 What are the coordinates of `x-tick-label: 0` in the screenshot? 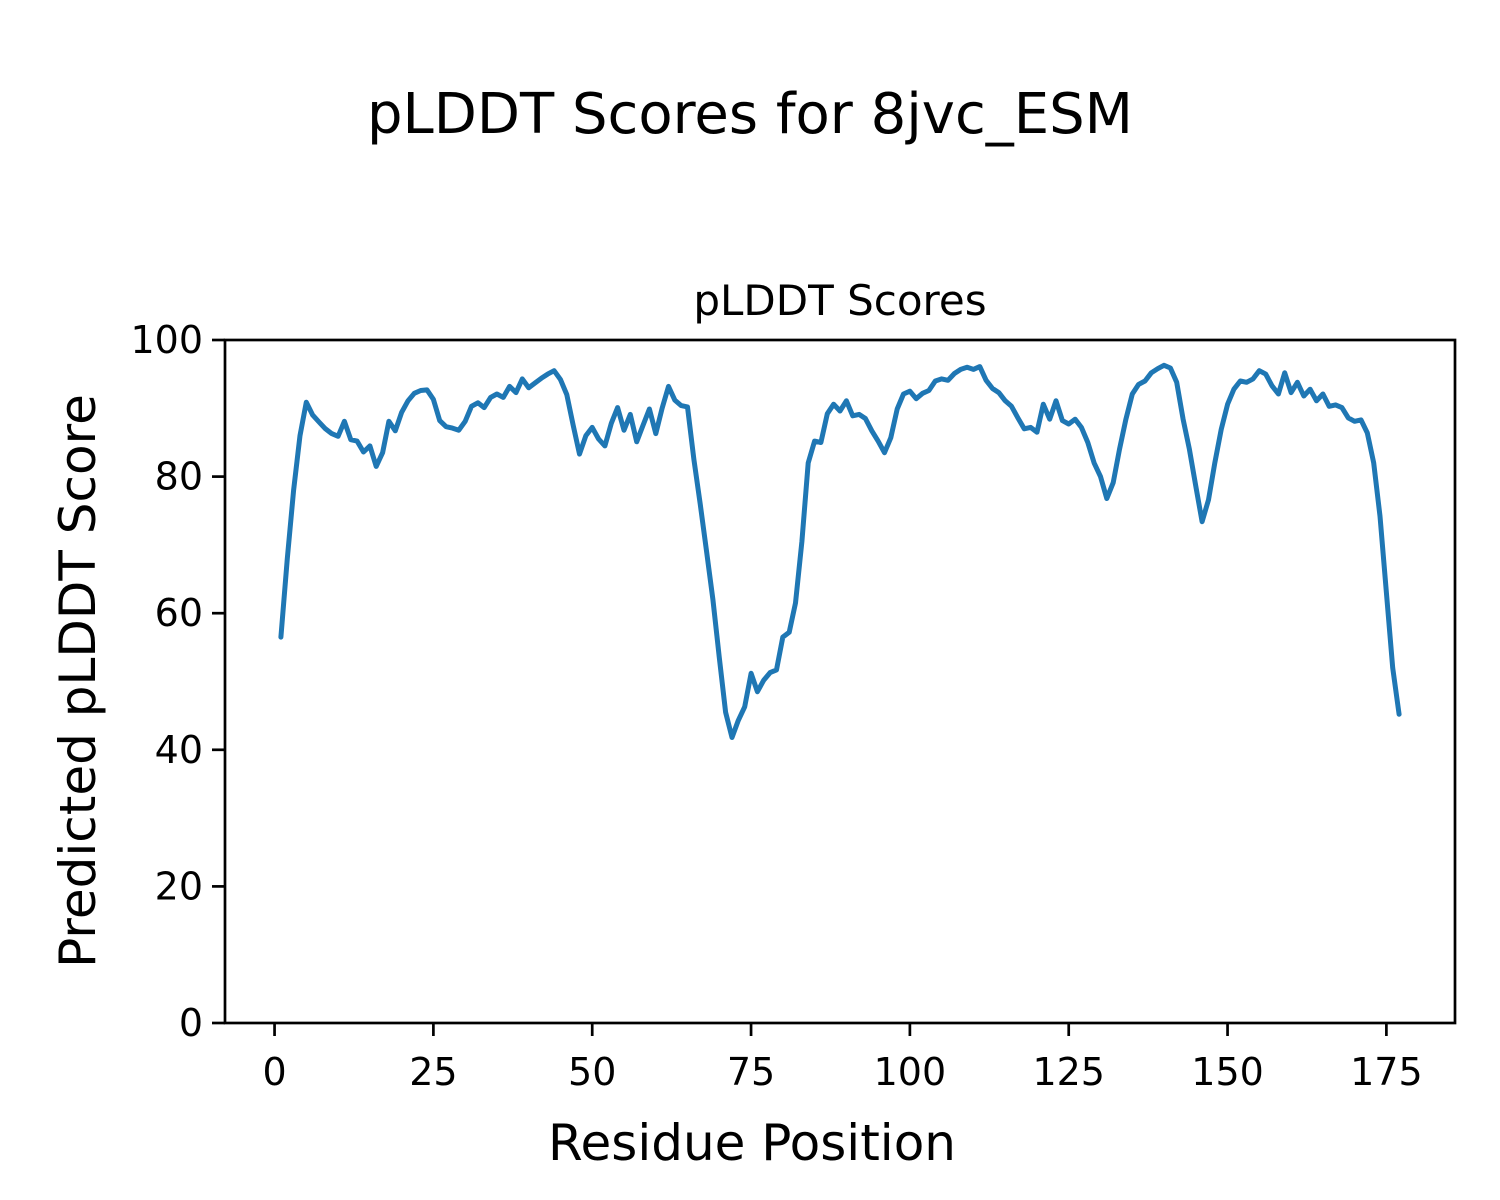 It's located at (274, 1072).